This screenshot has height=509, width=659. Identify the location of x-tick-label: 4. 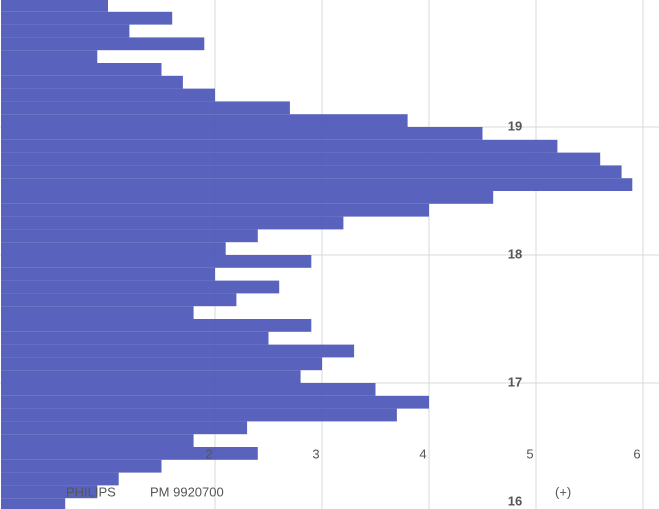
(422, 453).